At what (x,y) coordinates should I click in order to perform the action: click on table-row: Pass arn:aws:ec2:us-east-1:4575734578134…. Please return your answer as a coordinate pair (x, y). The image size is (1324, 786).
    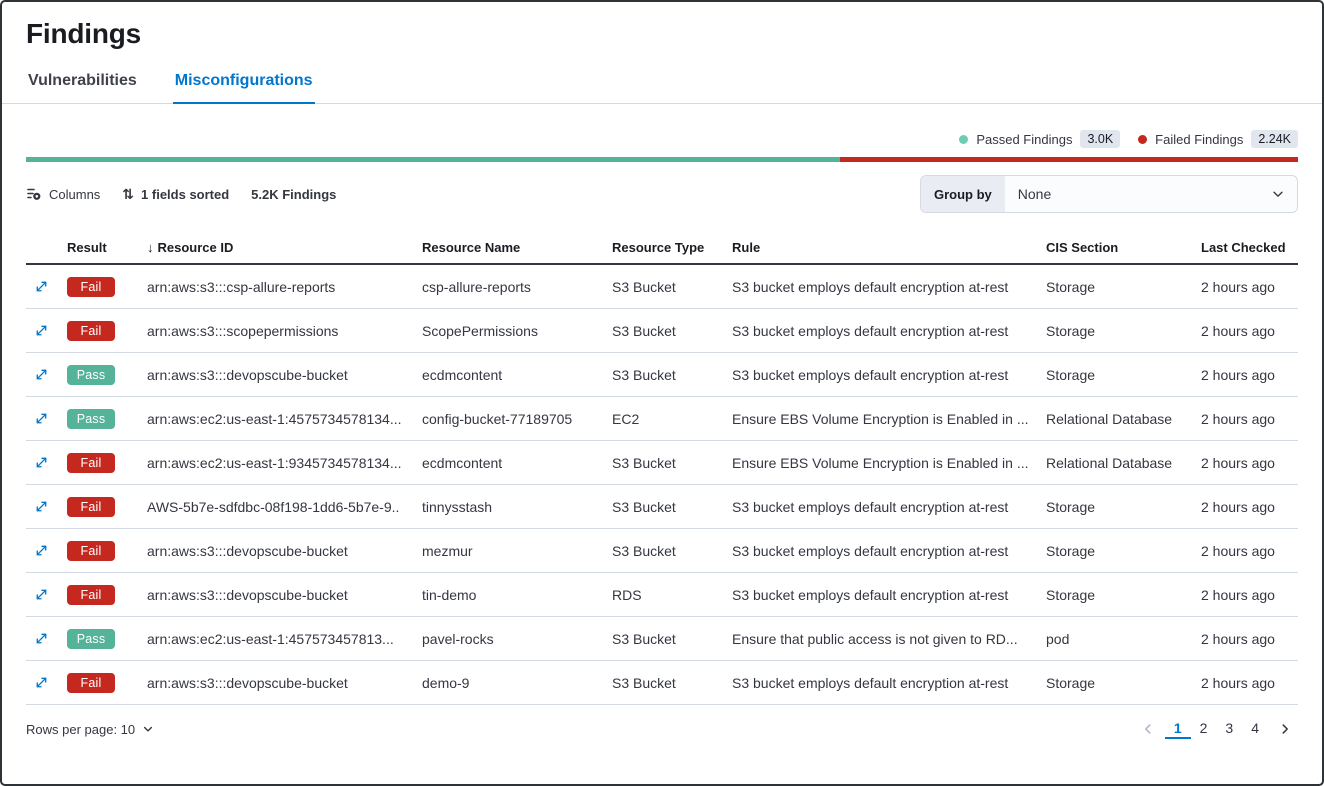
    Looking at the image, I should click on (662, 419).